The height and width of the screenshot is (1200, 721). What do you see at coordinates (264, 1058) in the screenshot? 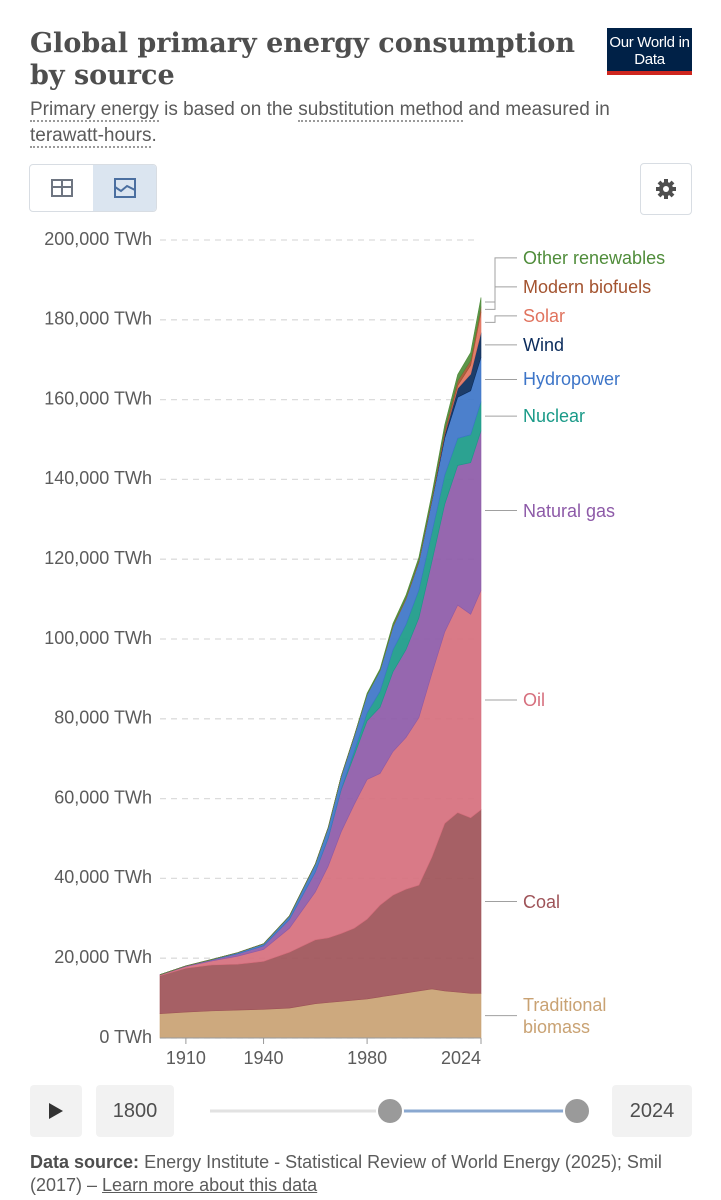
I see `x-tick-label: 1940` at bounding box center [264, 1058].